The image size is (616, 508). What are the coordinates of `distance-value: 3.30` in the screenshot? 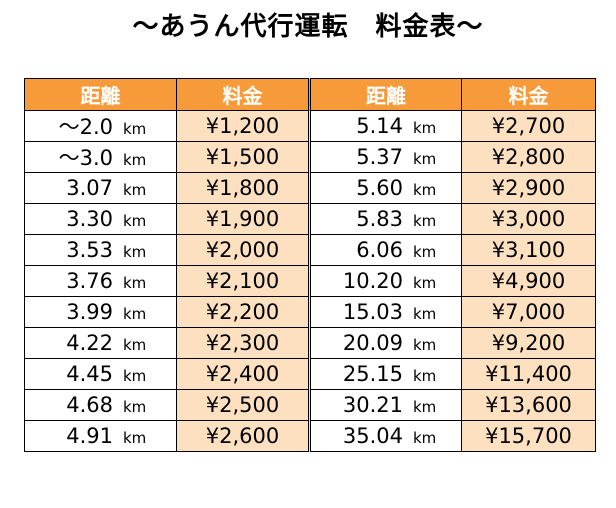 It's located at (89, 219).